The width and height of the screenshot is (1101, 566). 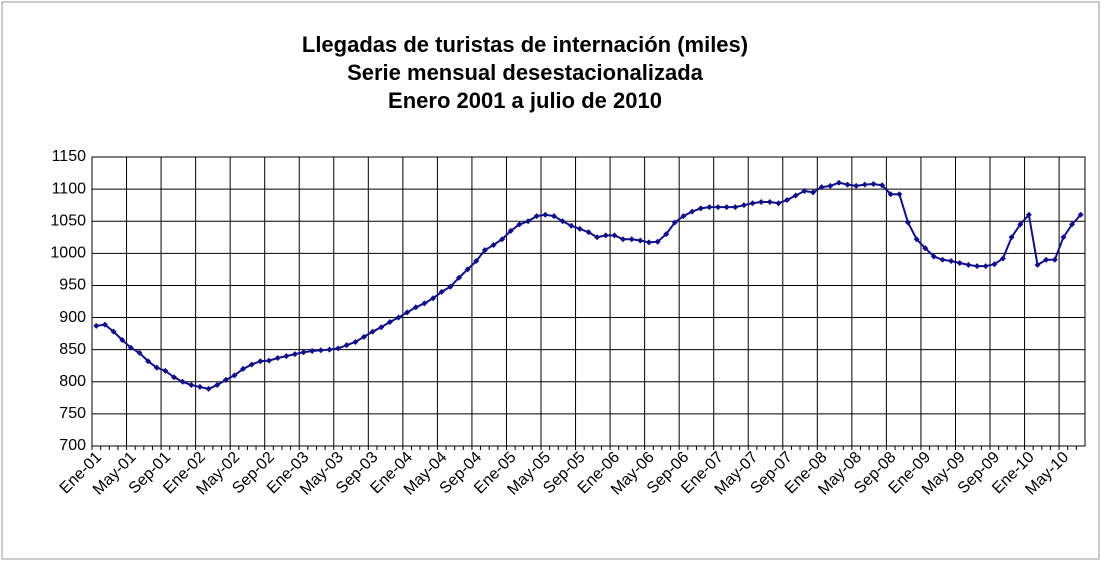 What do you see at coordinates (68, 253) in the screenshot?
I see `y-tick-label: 1000` at bounding box center [68, 253].